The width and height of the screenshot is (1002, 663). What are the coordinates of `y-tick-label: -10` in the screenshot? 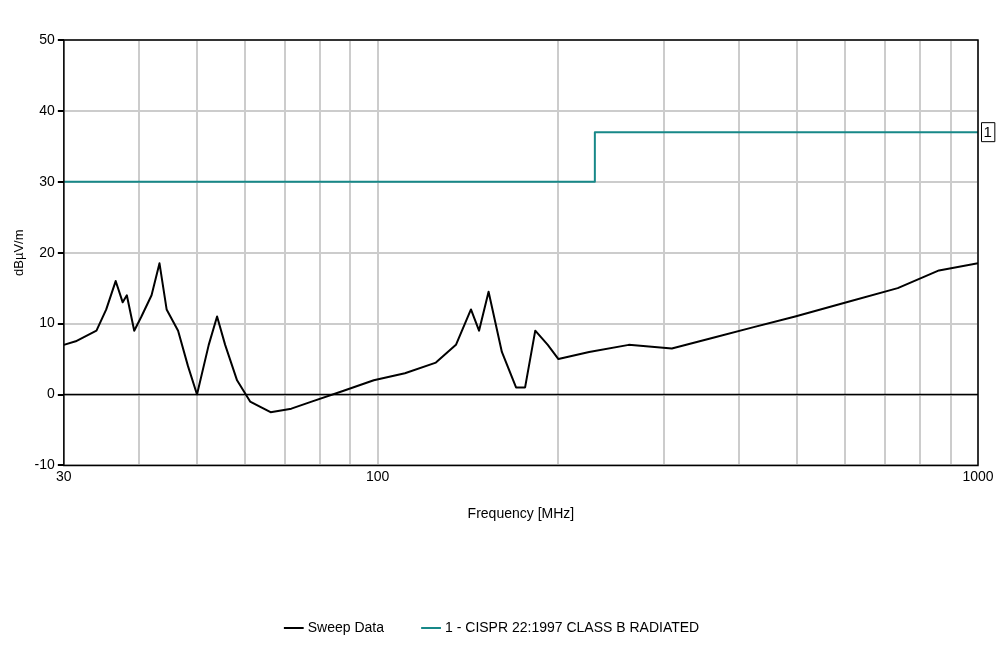 It's located at (45, 464).